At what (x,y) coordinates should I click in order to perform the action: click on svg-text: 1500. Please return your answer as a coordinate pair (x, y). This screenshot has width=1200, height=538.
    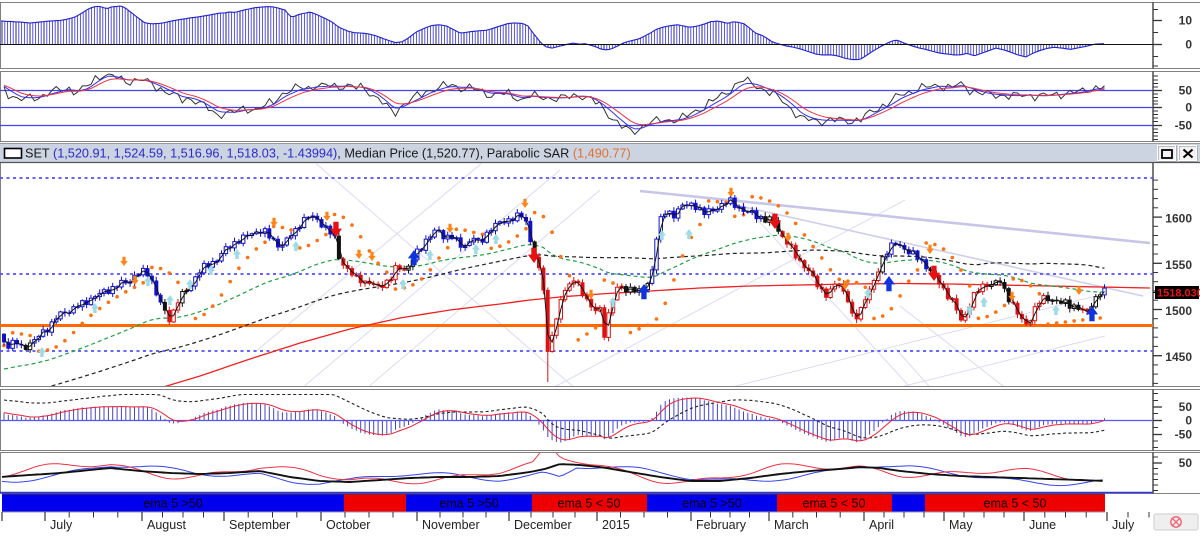
    Looking at the image, I should click on (1178, 311).